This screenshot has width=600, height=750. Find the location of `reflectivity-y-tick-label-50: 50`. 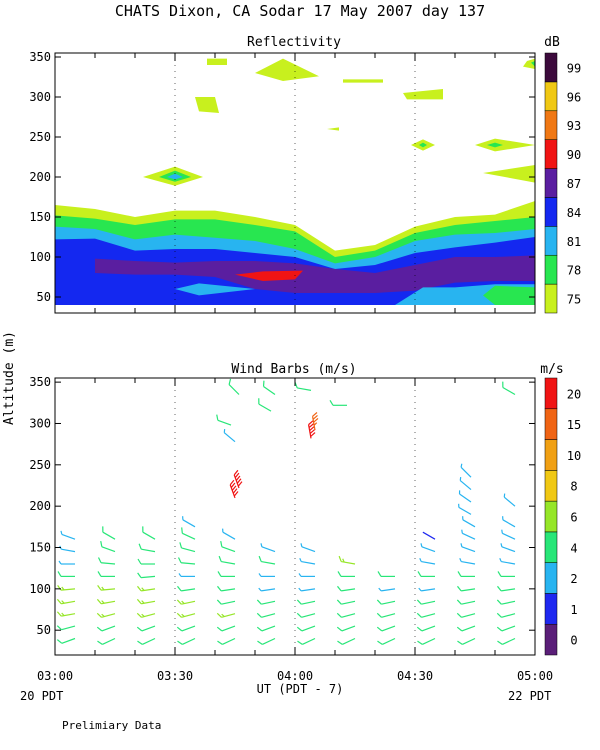

reflectivity-y-tick-label-50: 50 is located at coordinates (44, 297).